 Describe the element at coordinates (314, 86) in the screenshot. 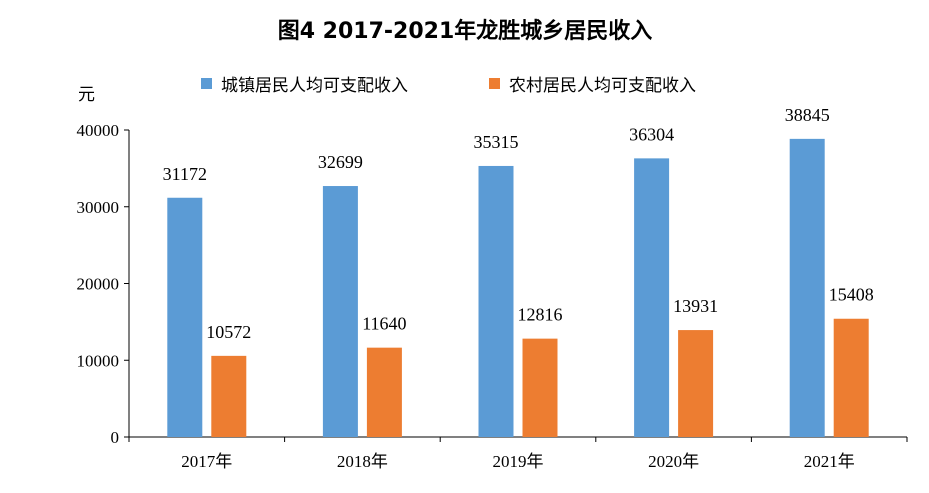

I see `legend-label-urban: 城镇居民人均可支配收入` at that location.